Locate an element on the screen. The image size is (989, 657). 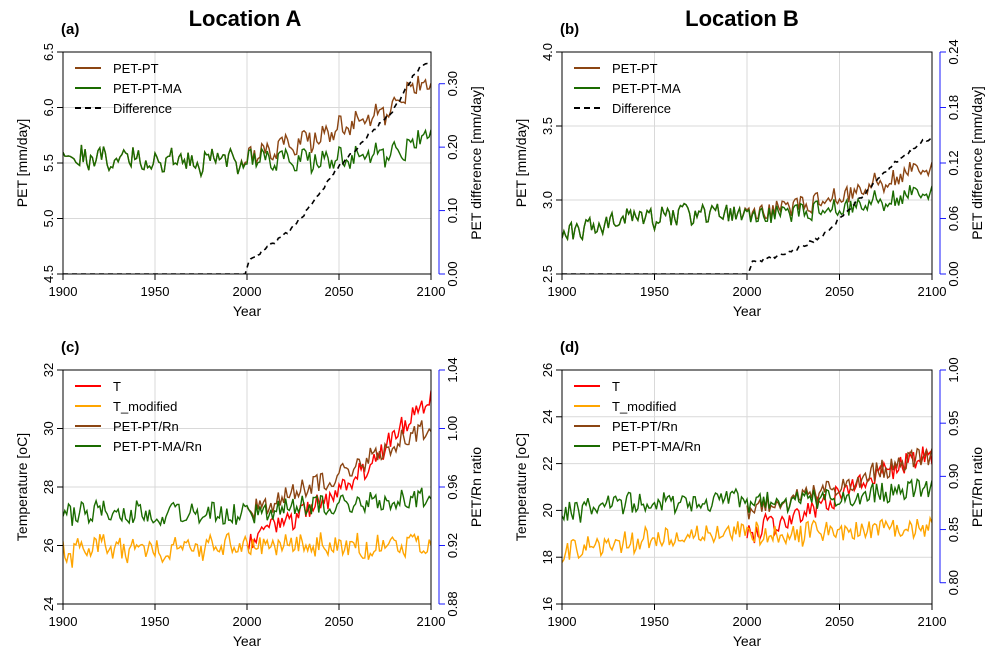
y-tick-label: 28 is located at coordinates (48, 487).